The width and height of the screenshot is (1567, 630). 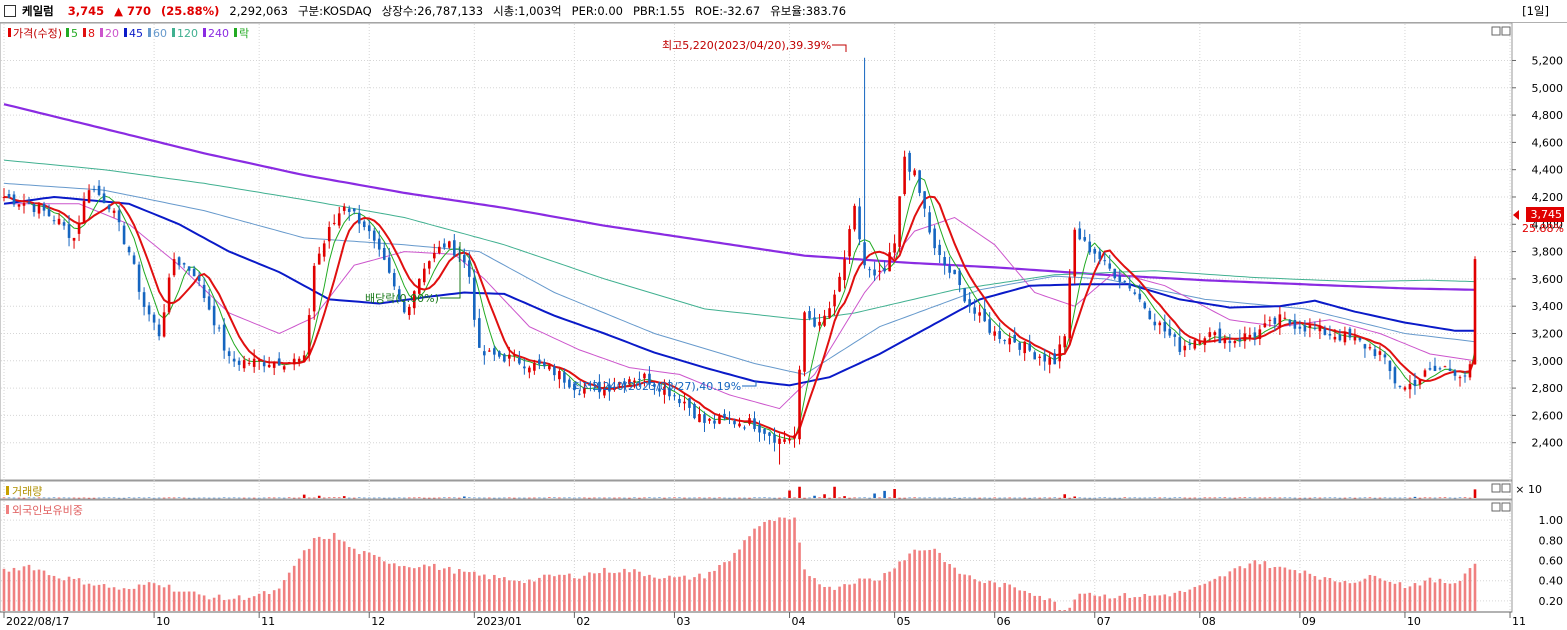 What do you see at coordinates (1551, 581) in the screenshot?
I see `foreign-tick-label: 0.40` at bounding box center [1551, 581].